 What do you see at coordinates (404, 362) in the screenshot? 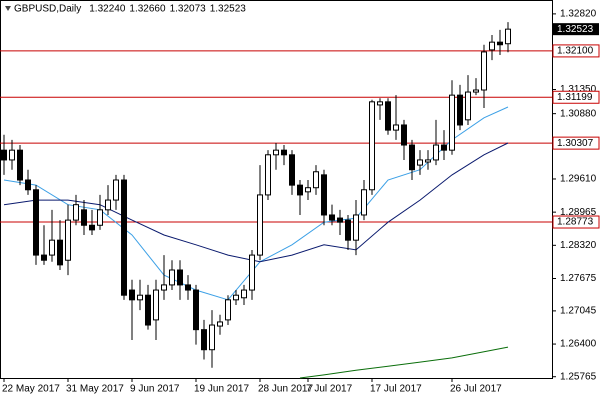
I see `moving-average` at bounding box center [404, 362].